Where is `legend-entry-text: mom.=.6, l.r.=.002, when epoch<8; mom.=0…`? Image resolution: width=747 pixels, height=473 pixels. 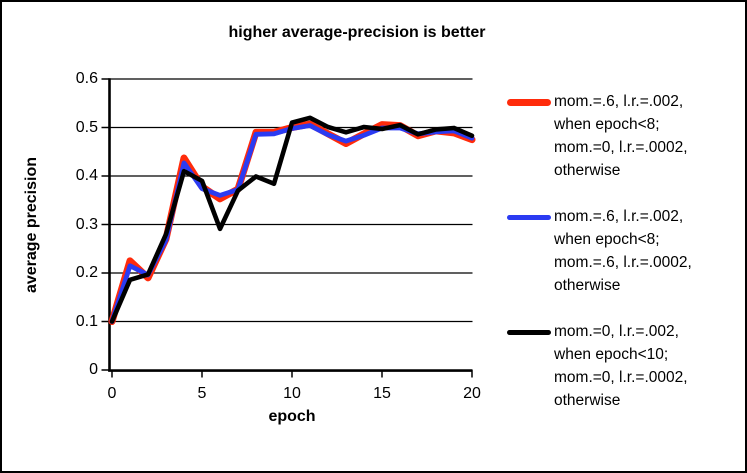
legend-entry-text: mom.=.6, l.r.=.002, when epoch<8; mom.=0… is located at coordinates (621, 136).